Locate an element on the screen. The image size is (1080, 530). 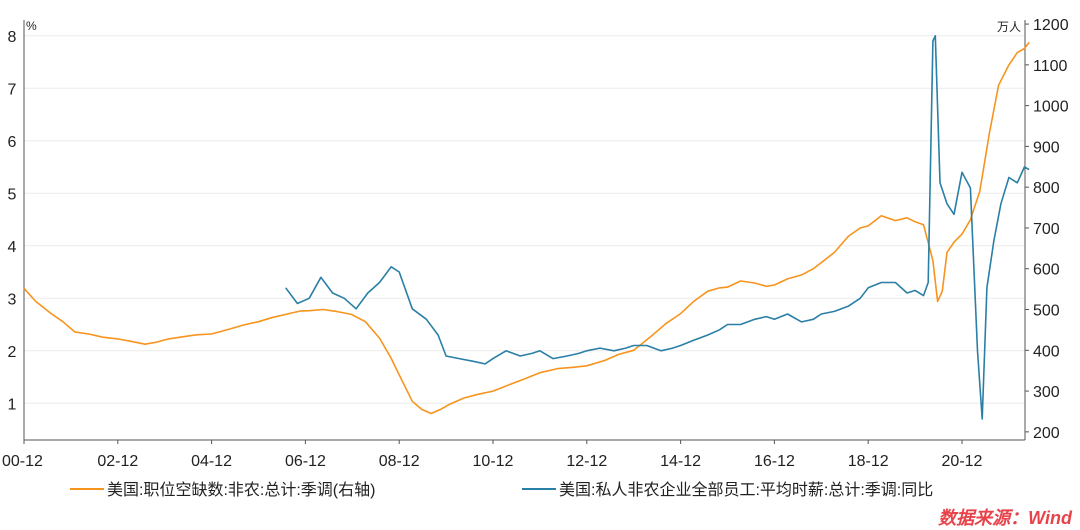
x-tick-label-00-12: 00-12 is located at coordinates (22, 461).